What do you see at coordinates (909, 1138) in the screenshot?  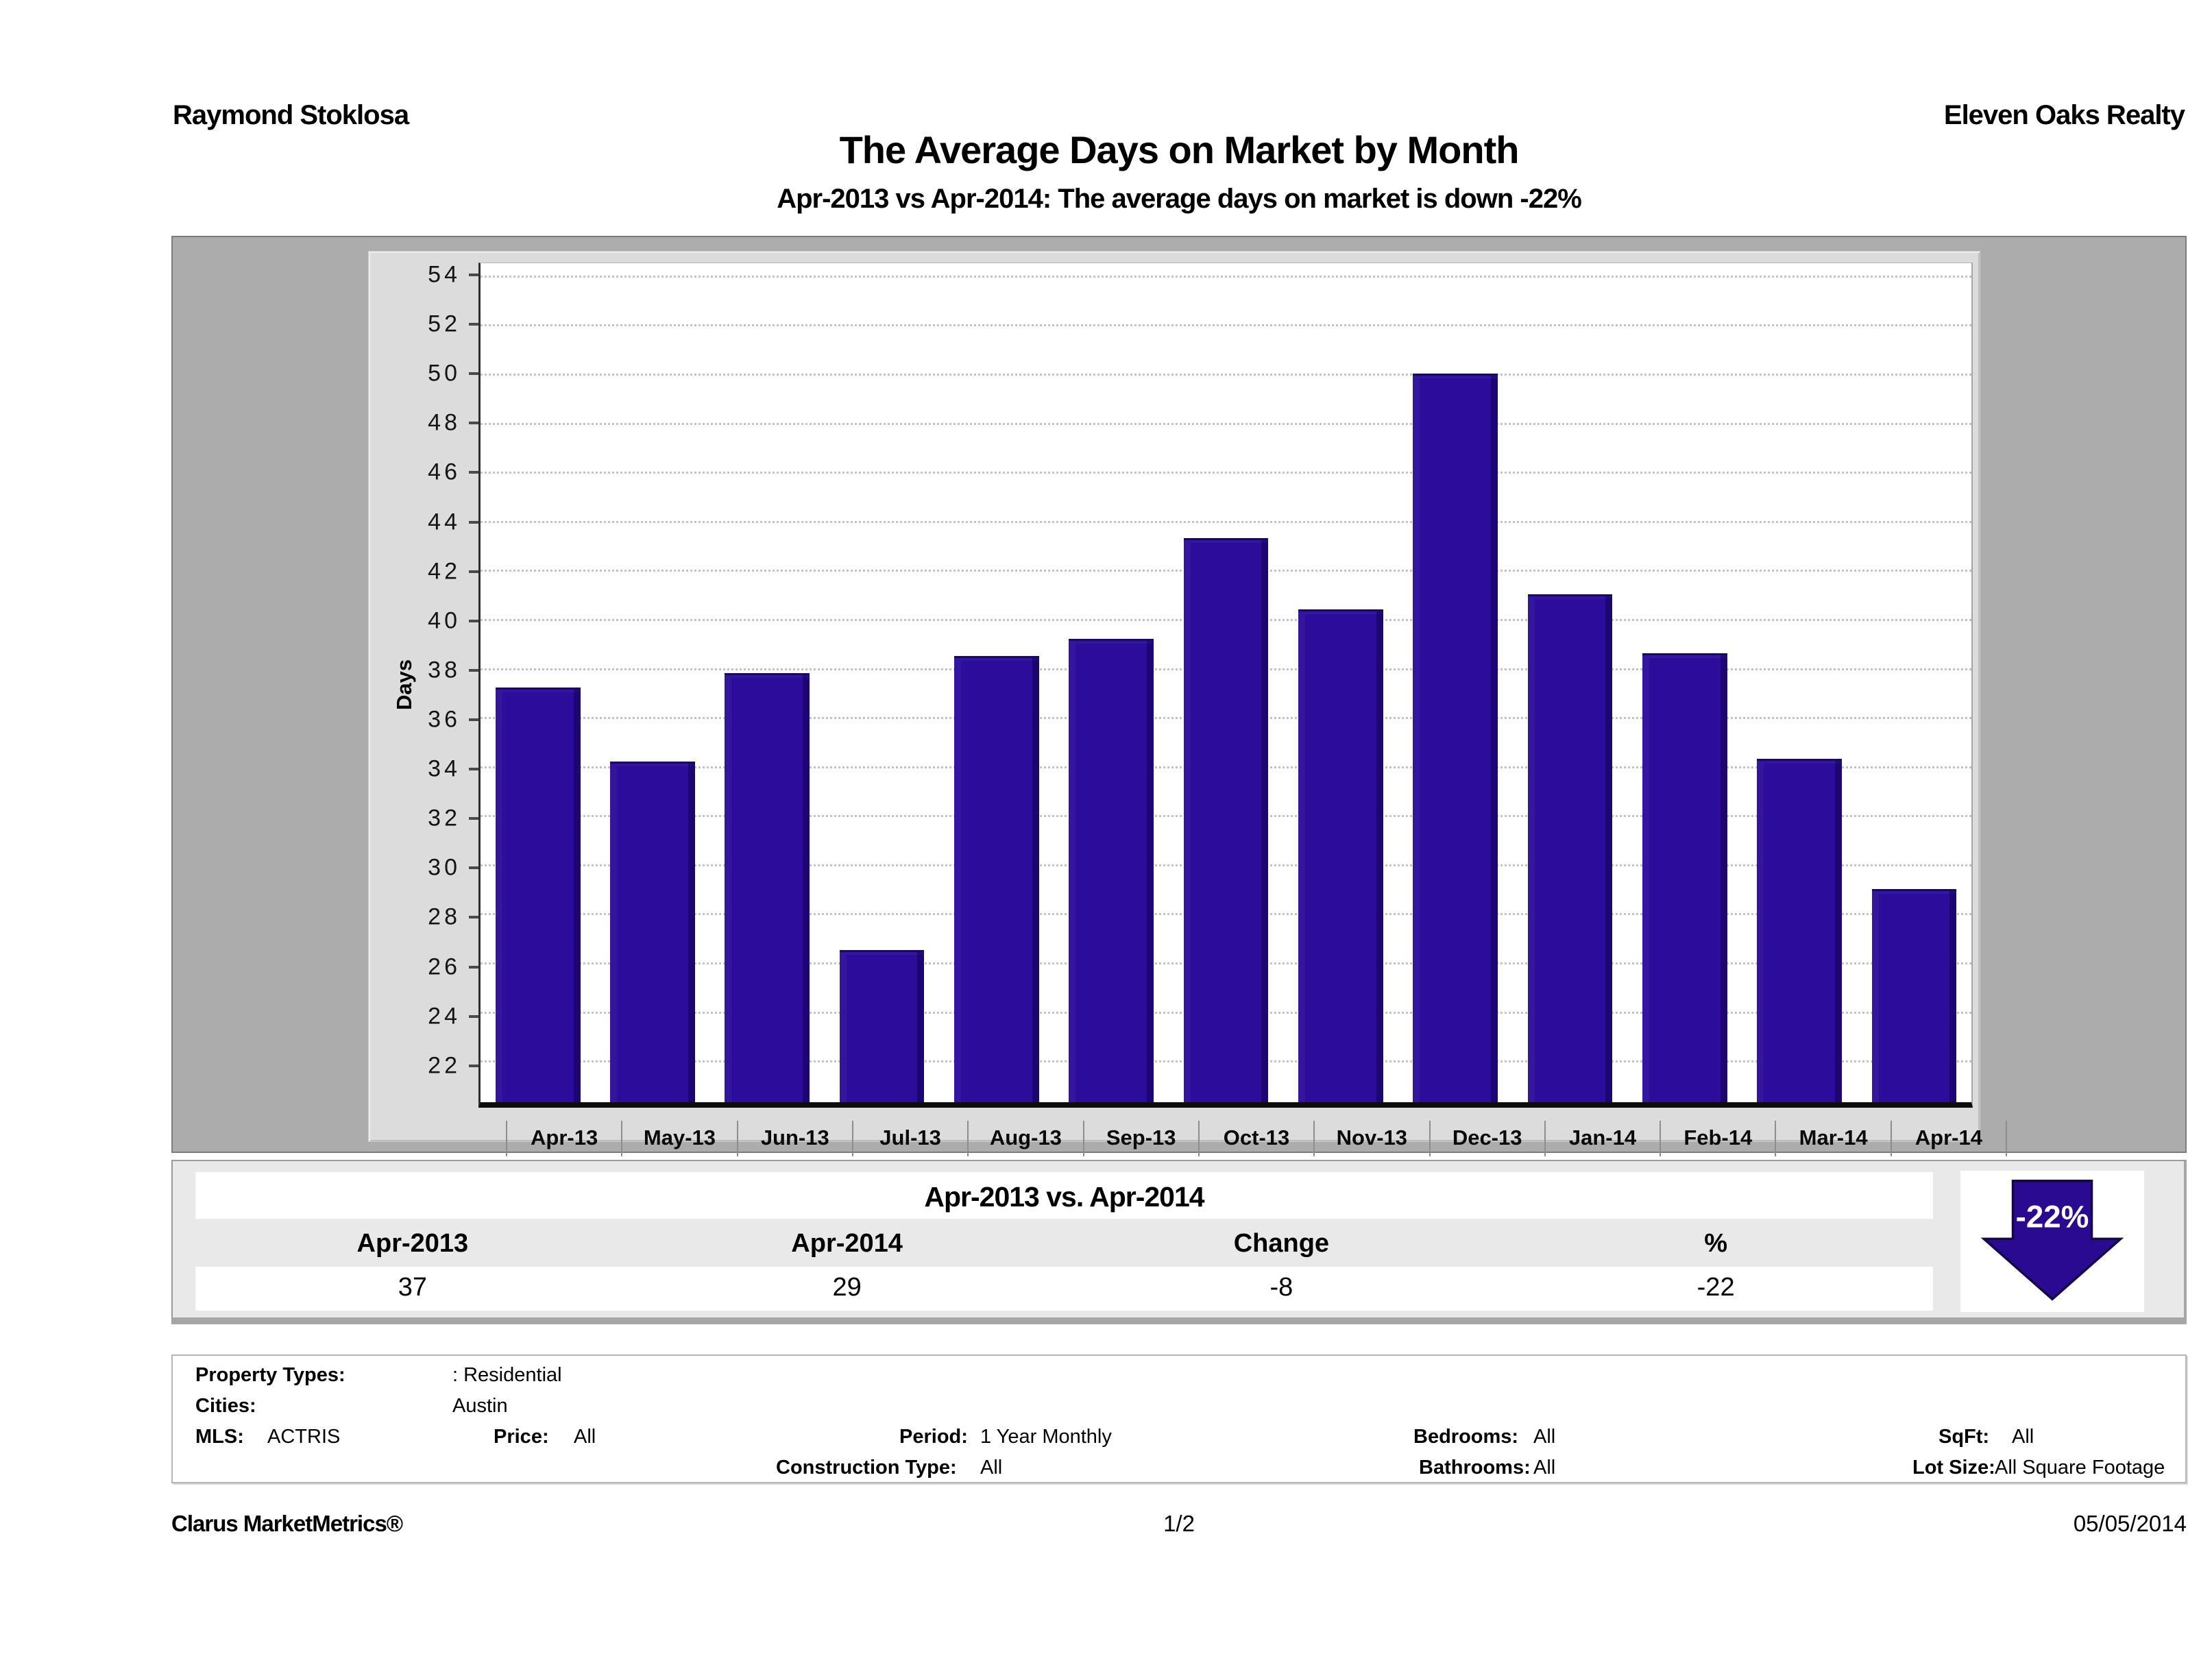 I see `x-tick-label: Jul-13` at bounding box center [909, 1138].